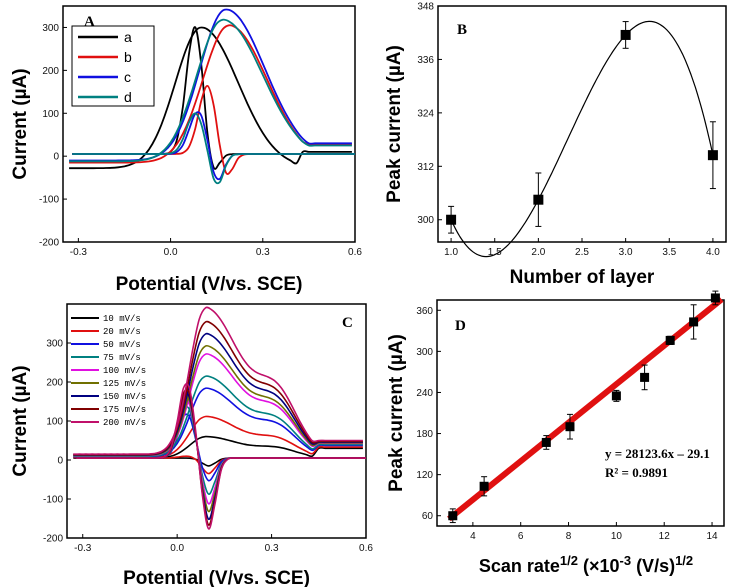 This screenshot has width=738, height=587. What do you see at coordinates (473, 536) in the screenshot?
I see `x-tick-label: 4` at bounding box center [473, 536].